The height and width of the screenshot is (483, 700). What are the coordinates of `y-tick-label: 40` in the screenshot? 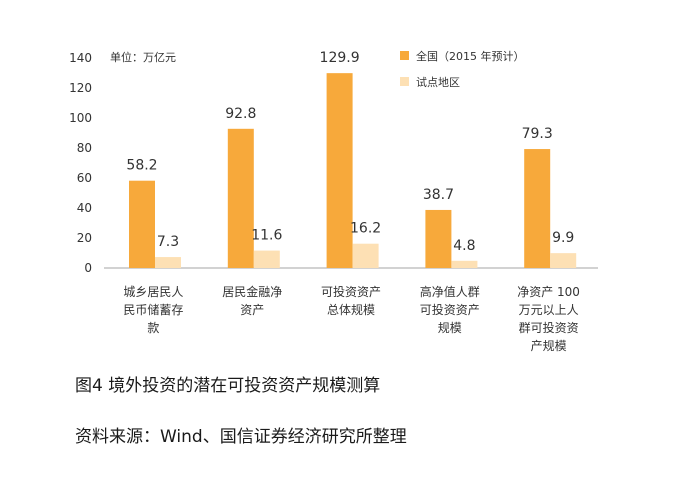 It's located at (84, 208).